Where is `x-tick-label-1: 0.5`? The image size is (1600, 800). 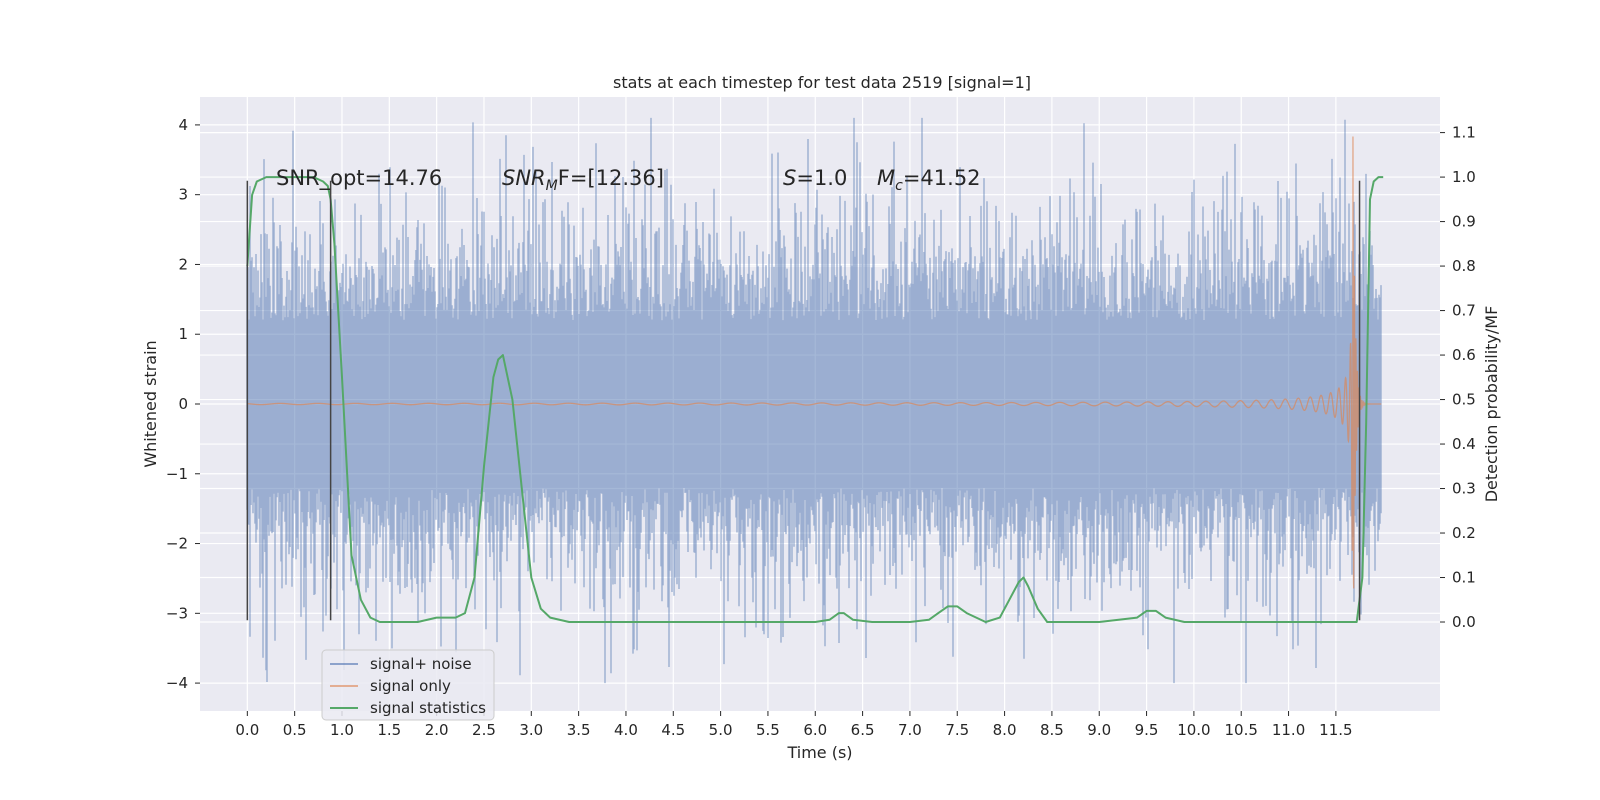 x-tick-label-1: 0.5 is located at coordinates (295, 730).